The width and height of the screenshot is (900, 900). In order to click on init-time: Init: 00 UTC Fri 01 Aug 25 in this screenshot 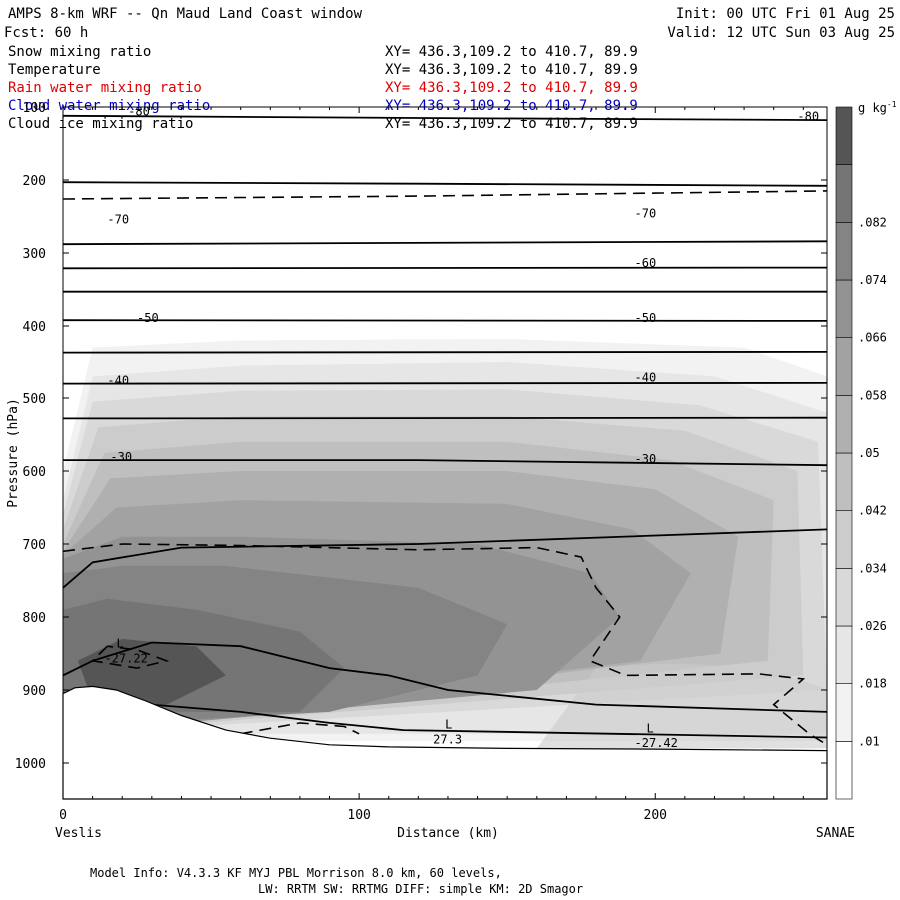, I will do `click(785, 14)`.